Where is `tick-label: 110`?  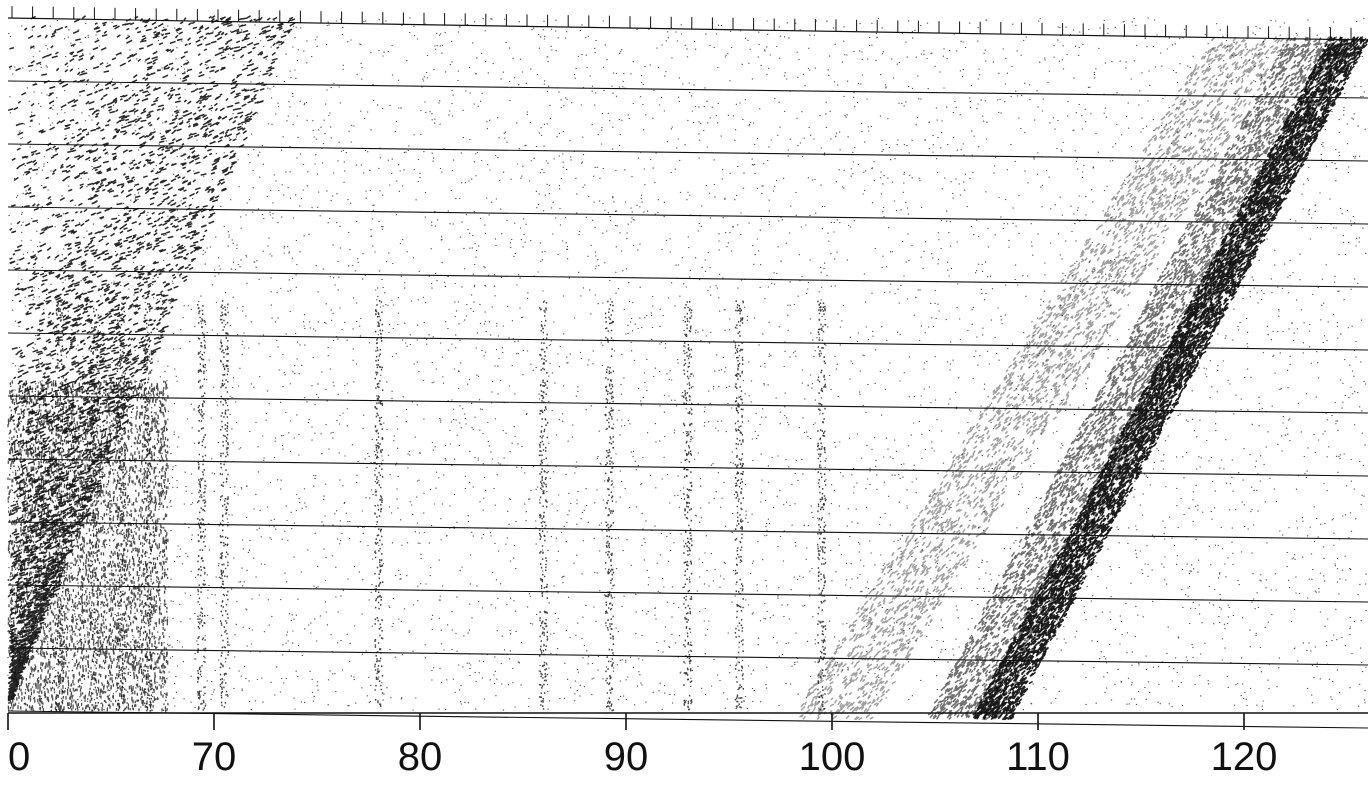 tick-label: 110 is located at coordinates (1038, 757).